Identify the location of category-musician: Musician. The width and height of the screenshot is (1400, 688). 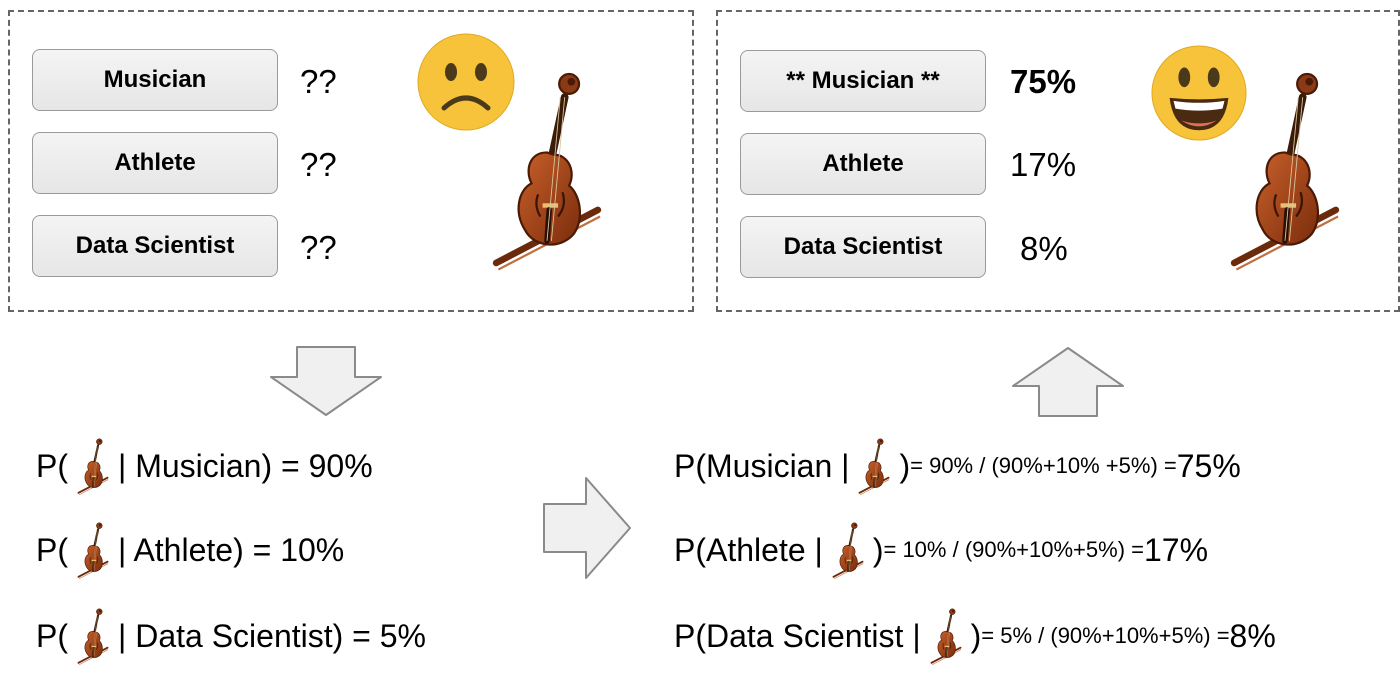
(155, 80).